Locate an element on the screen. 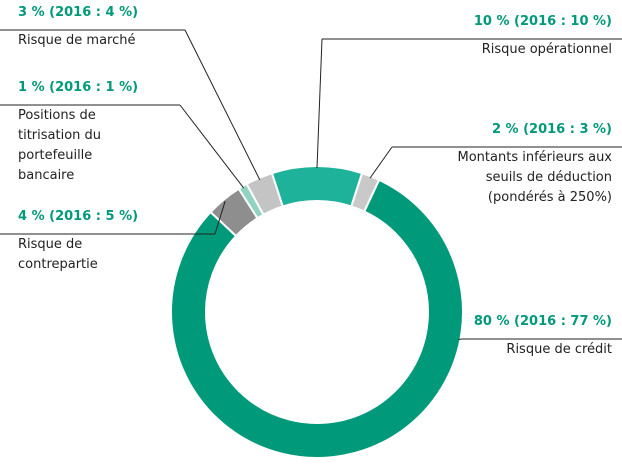  value-label: 2 % (2016 : 3 %) is located at coordinates (551, 129).